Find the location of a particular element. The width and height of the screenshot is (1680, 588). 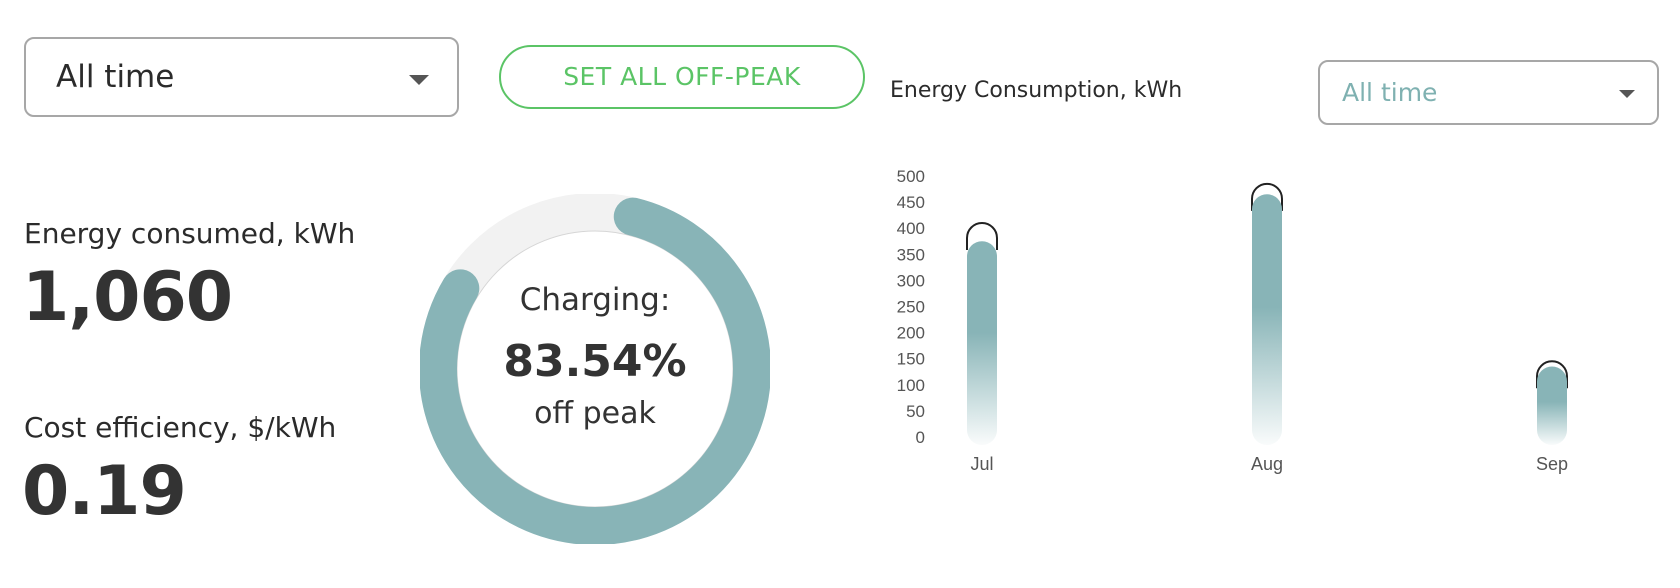

bar-aug is located at coordinates (1267, 319).